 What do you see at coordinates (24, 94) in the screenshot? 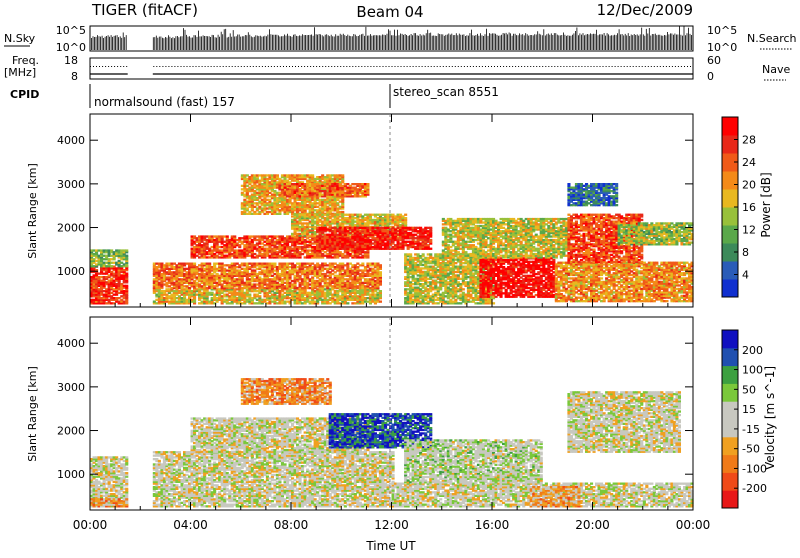
I see `cpid-label: CPID` at bounding box center [24, 94].